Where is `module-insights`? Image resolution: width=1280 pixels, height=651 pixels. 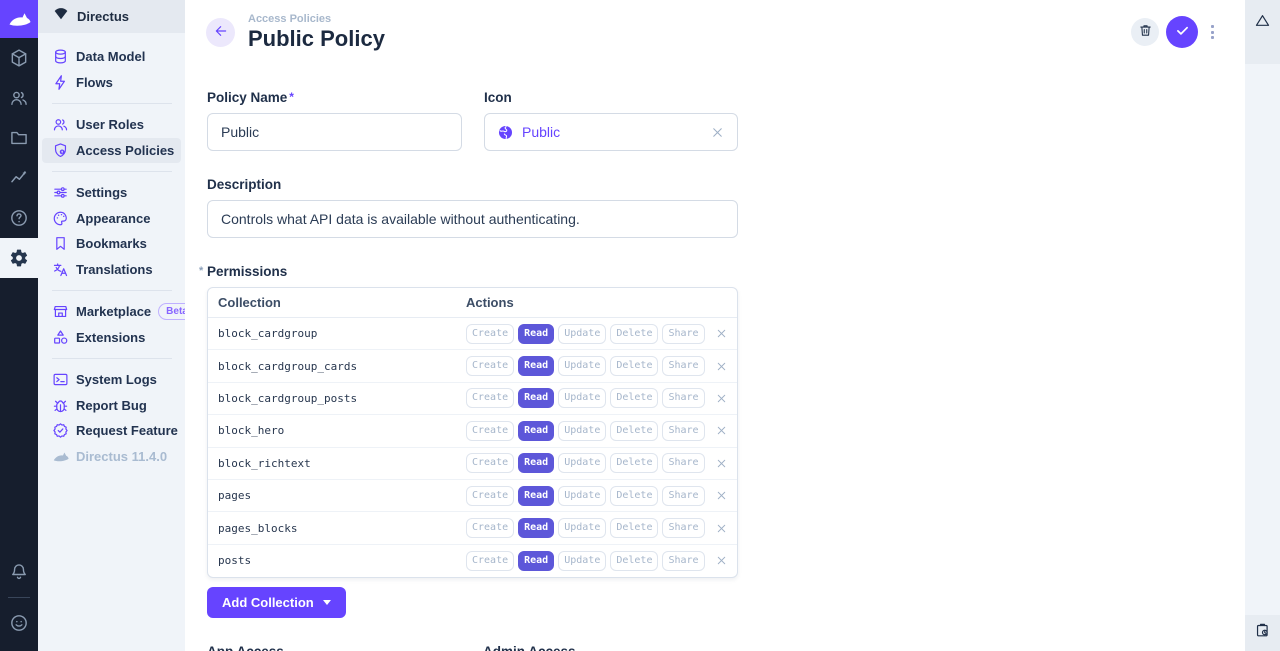 module-insights is located at coordinates (19, 178).